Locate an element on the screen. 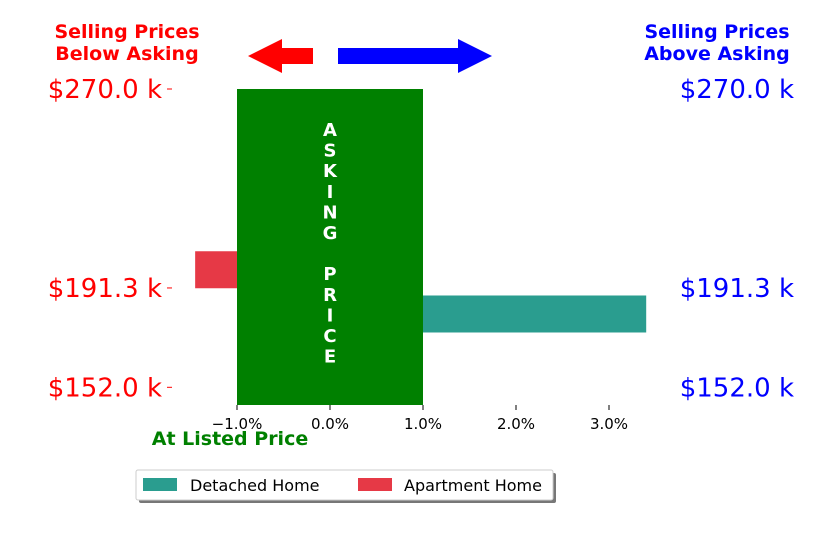  left-arrow-icon is located at coordinates (280, 56).